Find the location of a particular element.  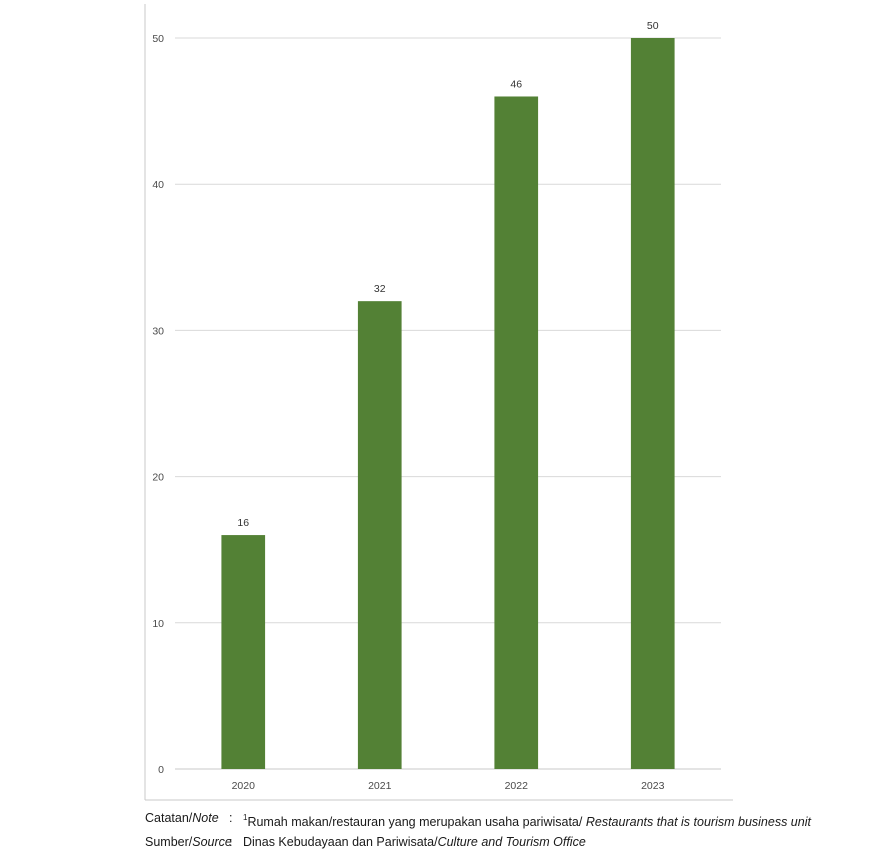

source-key-en: Source is located at coordinates (212, 842).